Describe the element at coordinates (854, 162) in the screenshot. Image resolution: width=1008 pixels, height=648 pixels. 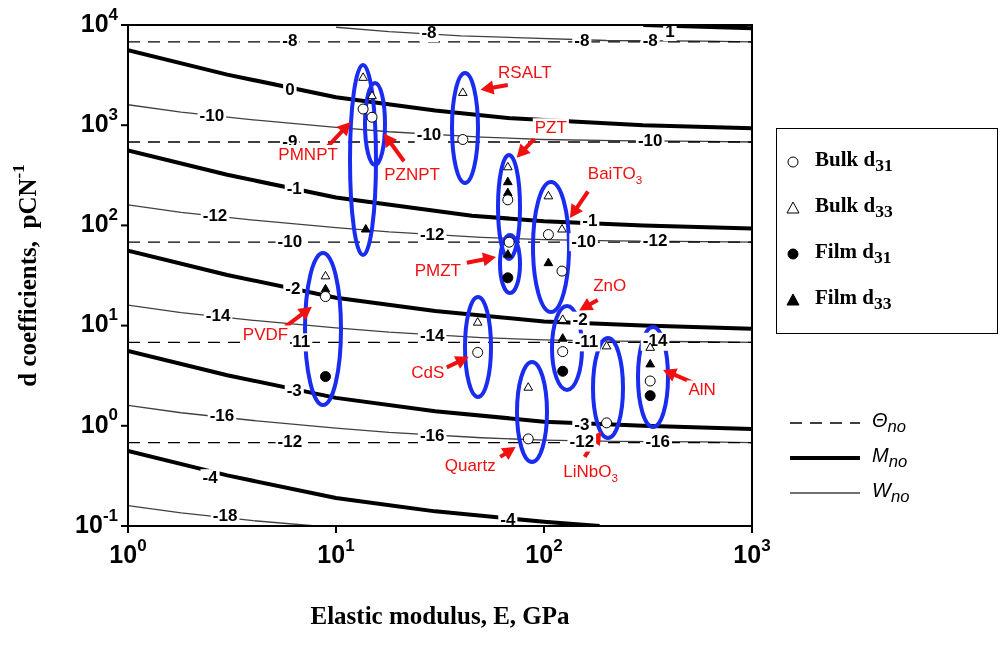
I see `legend-label: Bulk d$_{31}$` at that location.